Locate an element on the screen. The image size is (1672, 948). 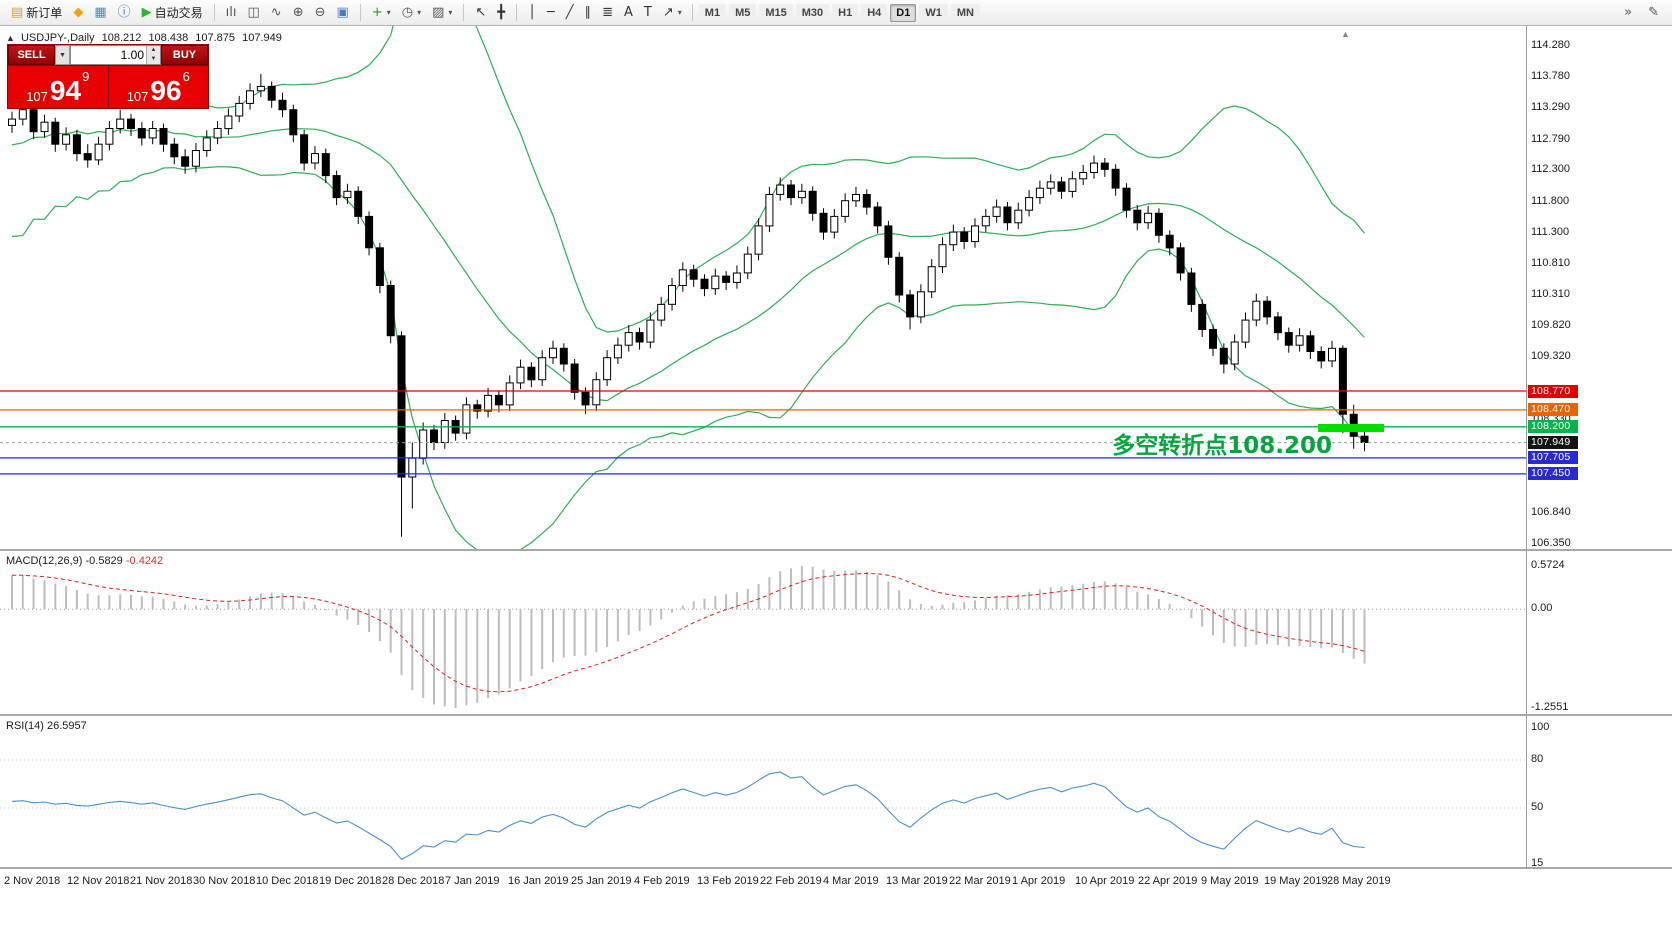
price-tag-107.450: 107.450 is located at coordinates (1553, 473).